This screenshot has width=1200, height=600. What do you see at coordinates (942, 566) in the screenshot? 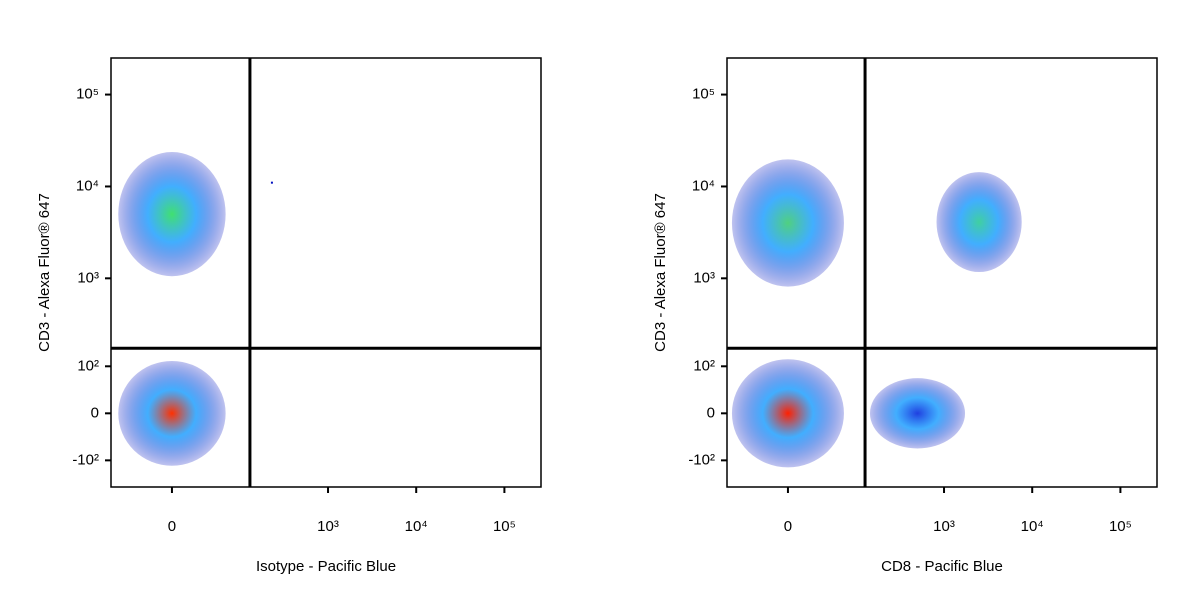
I see `x-axis-title: CD8 - Pacific Blue` at bounding box center [942, 566].